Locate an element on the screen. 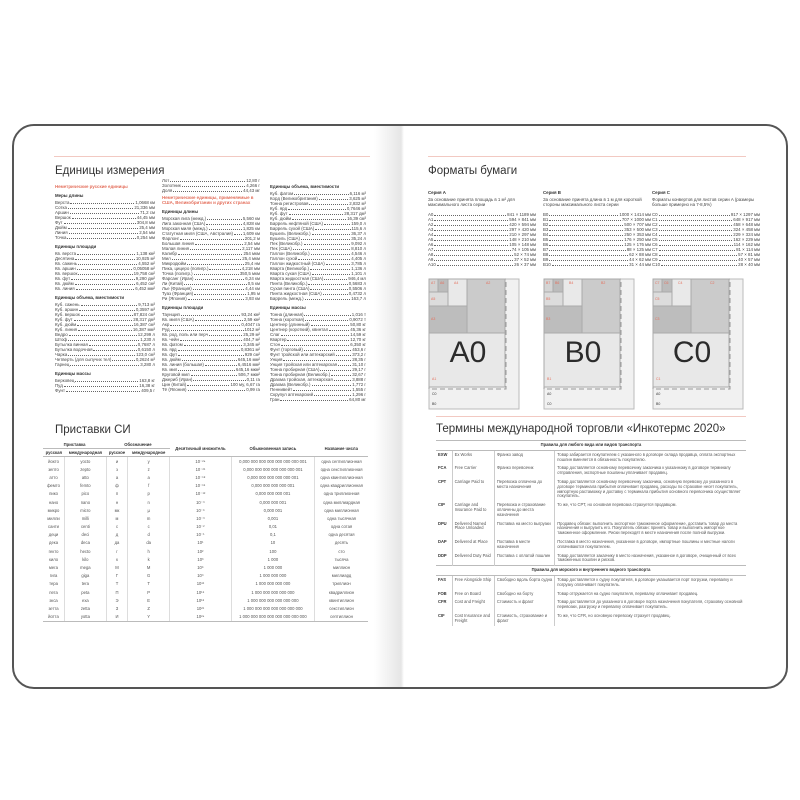 The image size is (800, 800). unit-name: Пинта (Великобр.) is located at coordinates (289, 283).